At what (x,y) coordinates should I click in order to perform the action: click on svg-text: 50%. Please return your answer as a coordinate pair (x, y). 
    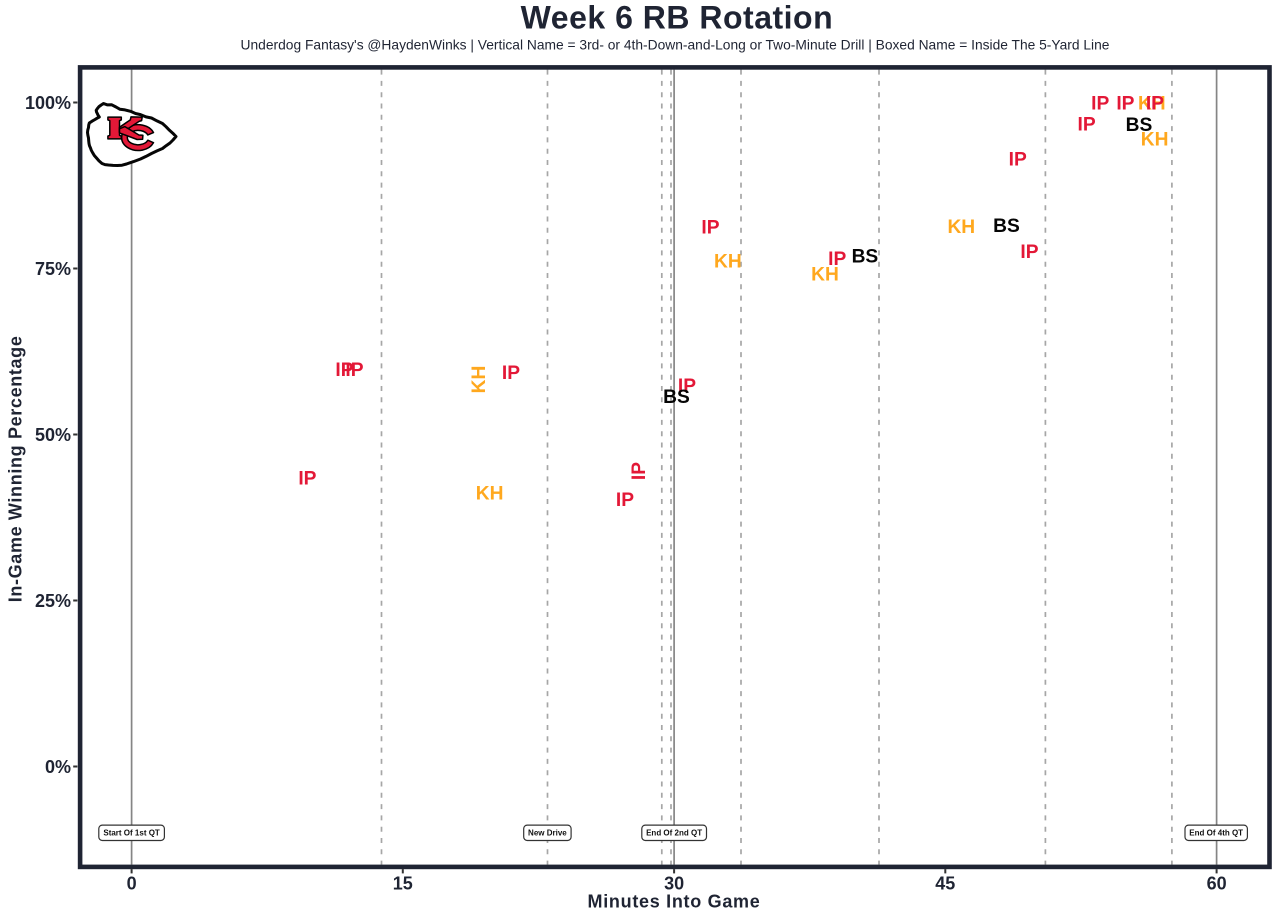
    Looking at the image, I should click on (53, 435).